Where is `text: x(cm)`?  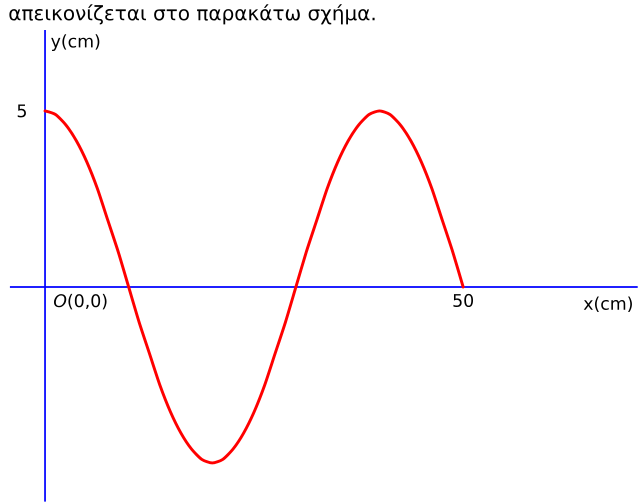 text: x(cm) is located at coordinates (608, 304).